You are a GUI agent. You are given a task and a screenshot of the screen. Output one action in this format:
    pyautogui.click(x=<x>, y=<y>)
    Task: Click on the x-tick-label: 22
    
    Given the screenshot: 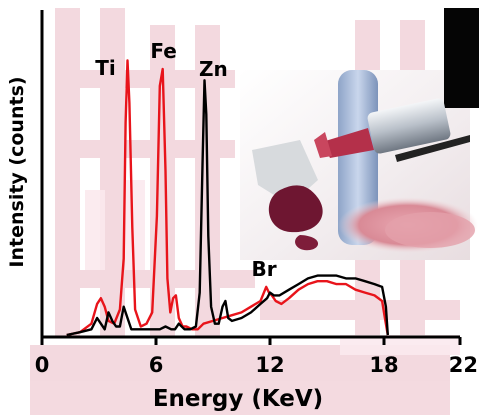 What is the action you would take?
    pyautogui.click(x=463, y=365)
    